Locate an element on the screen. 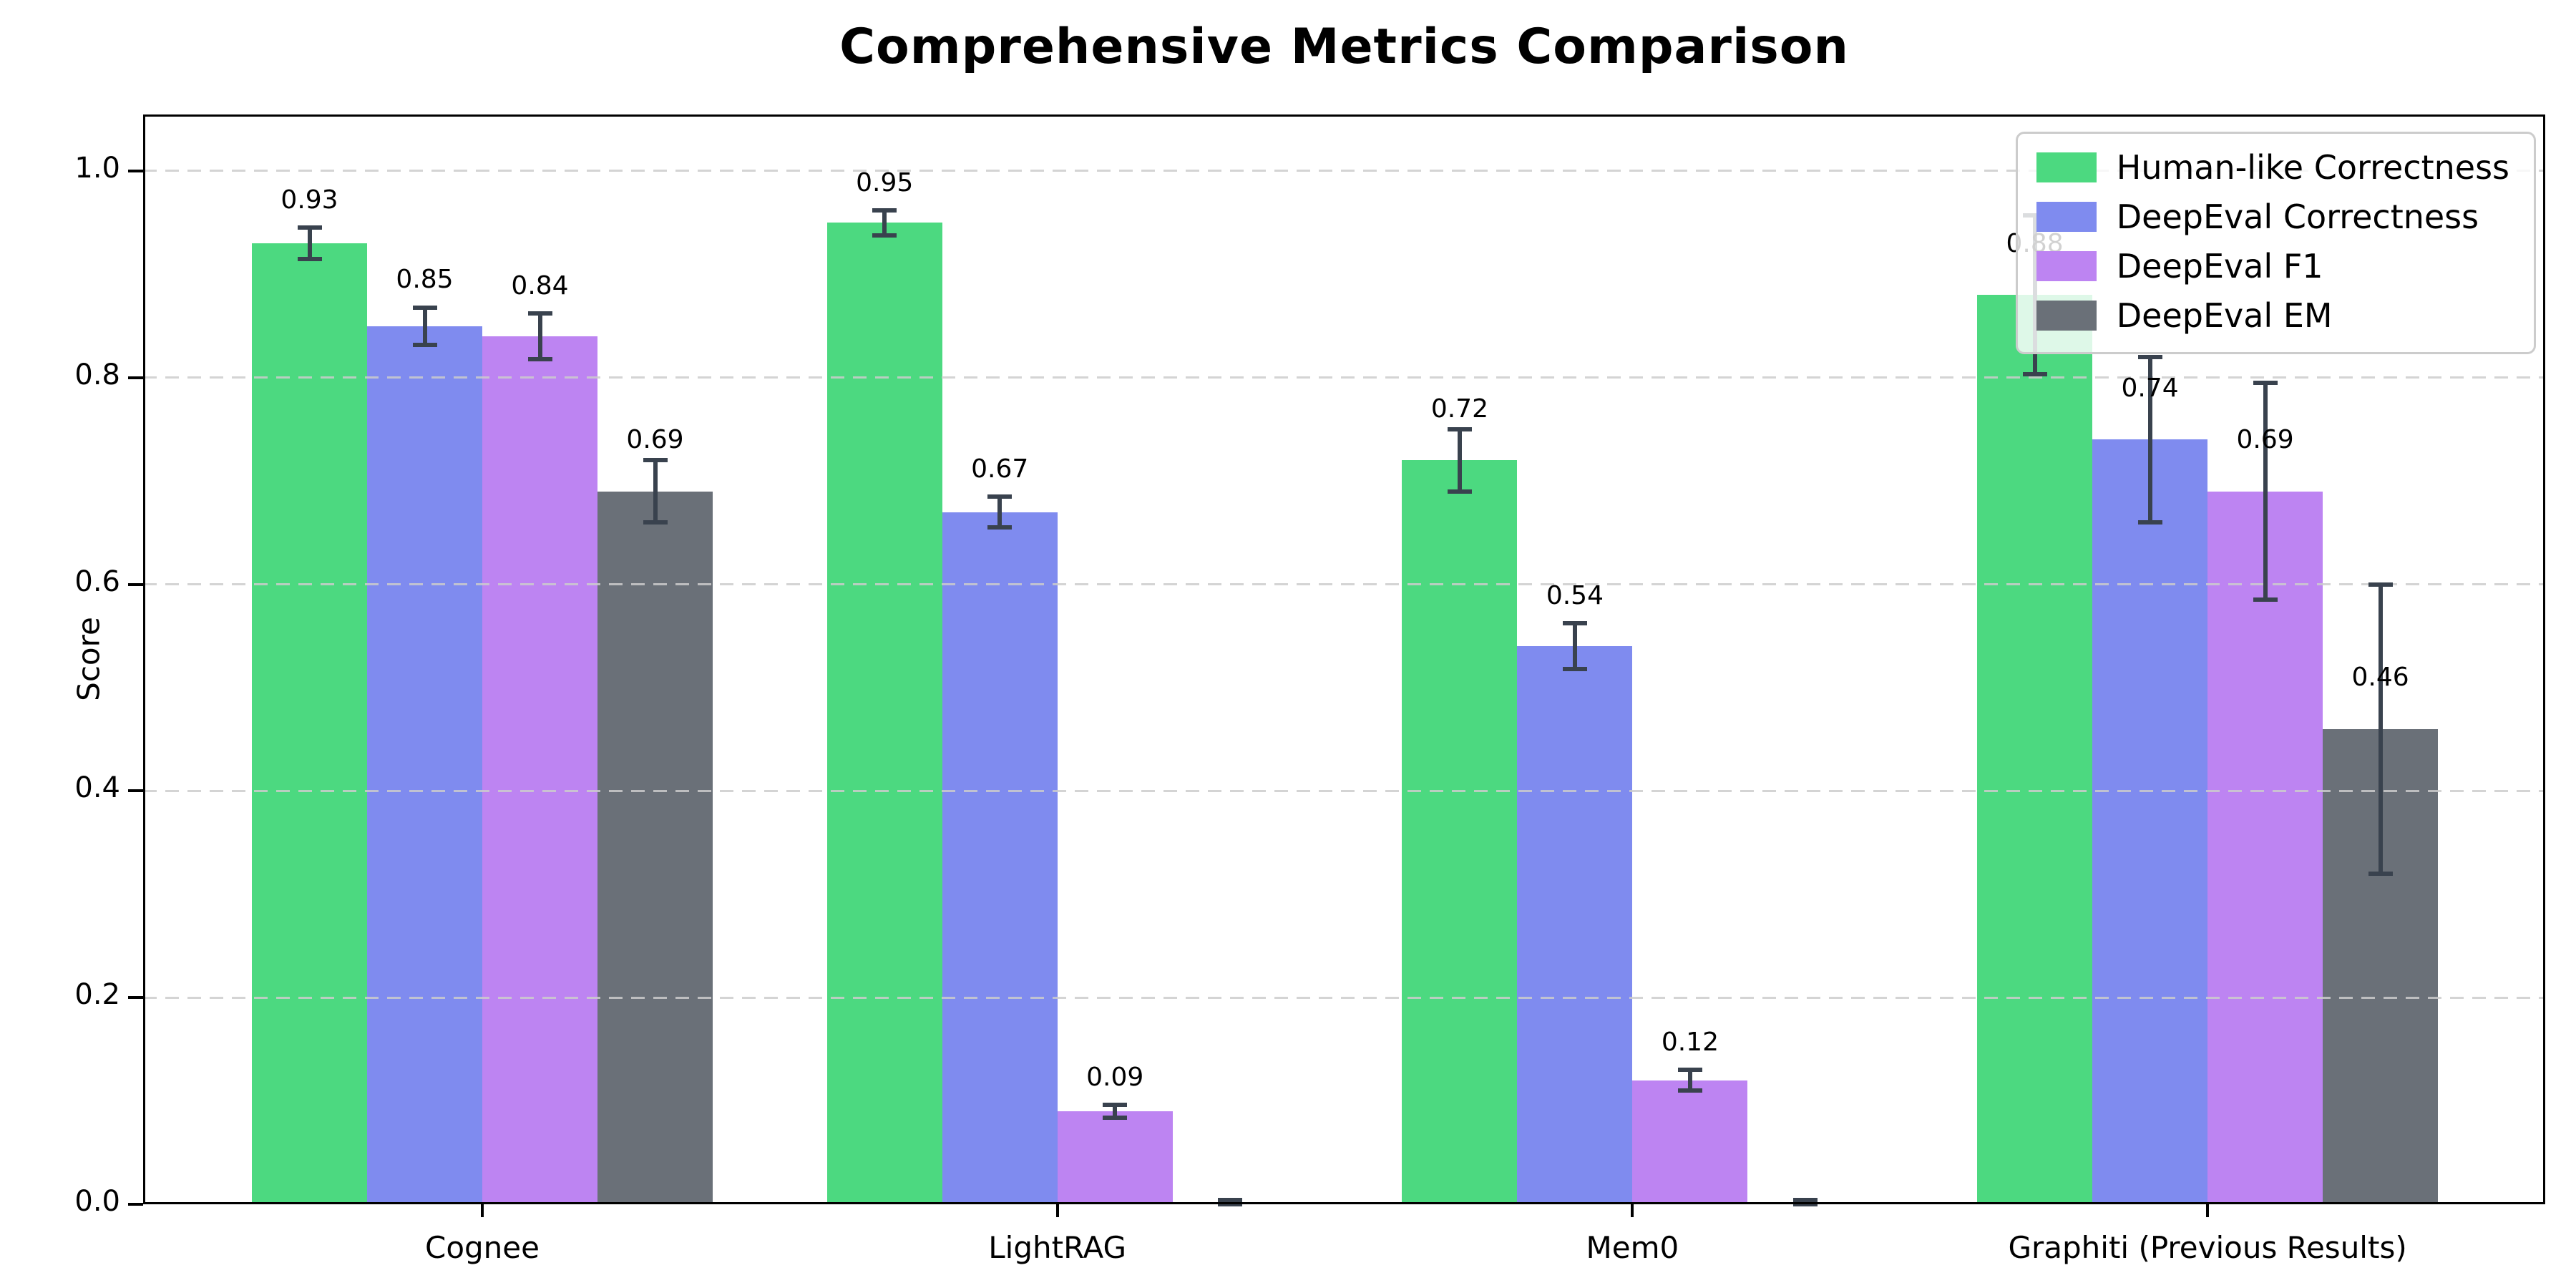 This screenshot has height=1288, width=2576. y-tick-label: 0.0 is located at coordinates (97, 1201).